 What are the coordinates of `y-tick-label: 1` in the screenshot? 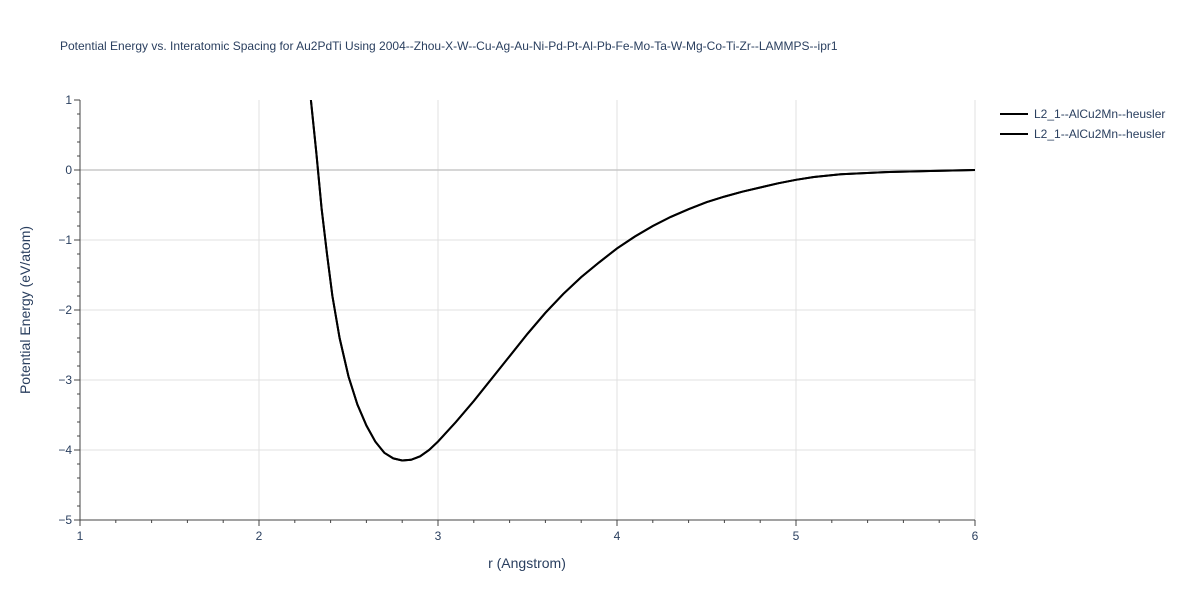 It's located at (68, 100).